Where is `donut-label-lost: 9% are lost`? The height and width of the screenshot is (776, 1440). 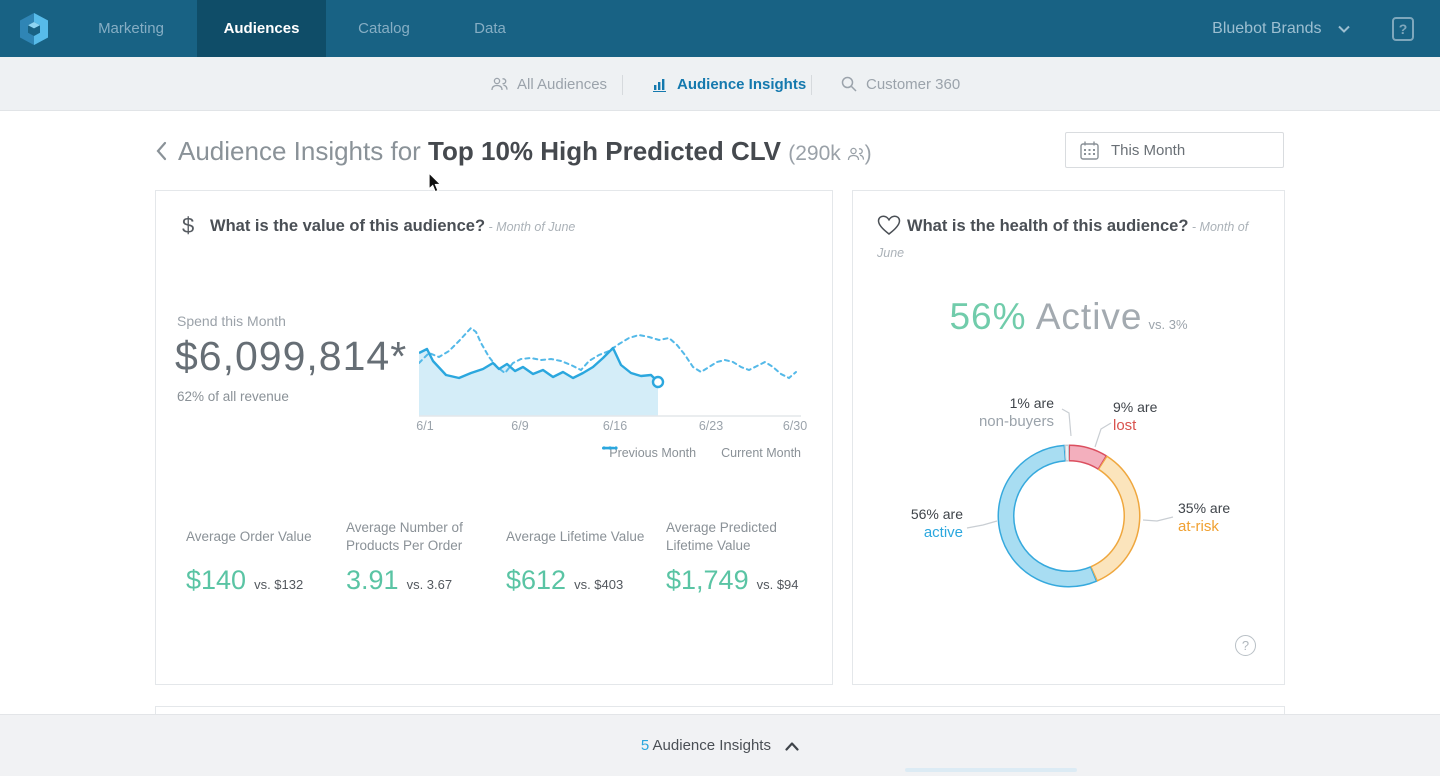 donut-label-lost: 9% are lost is located at coordinates (1135, 417).